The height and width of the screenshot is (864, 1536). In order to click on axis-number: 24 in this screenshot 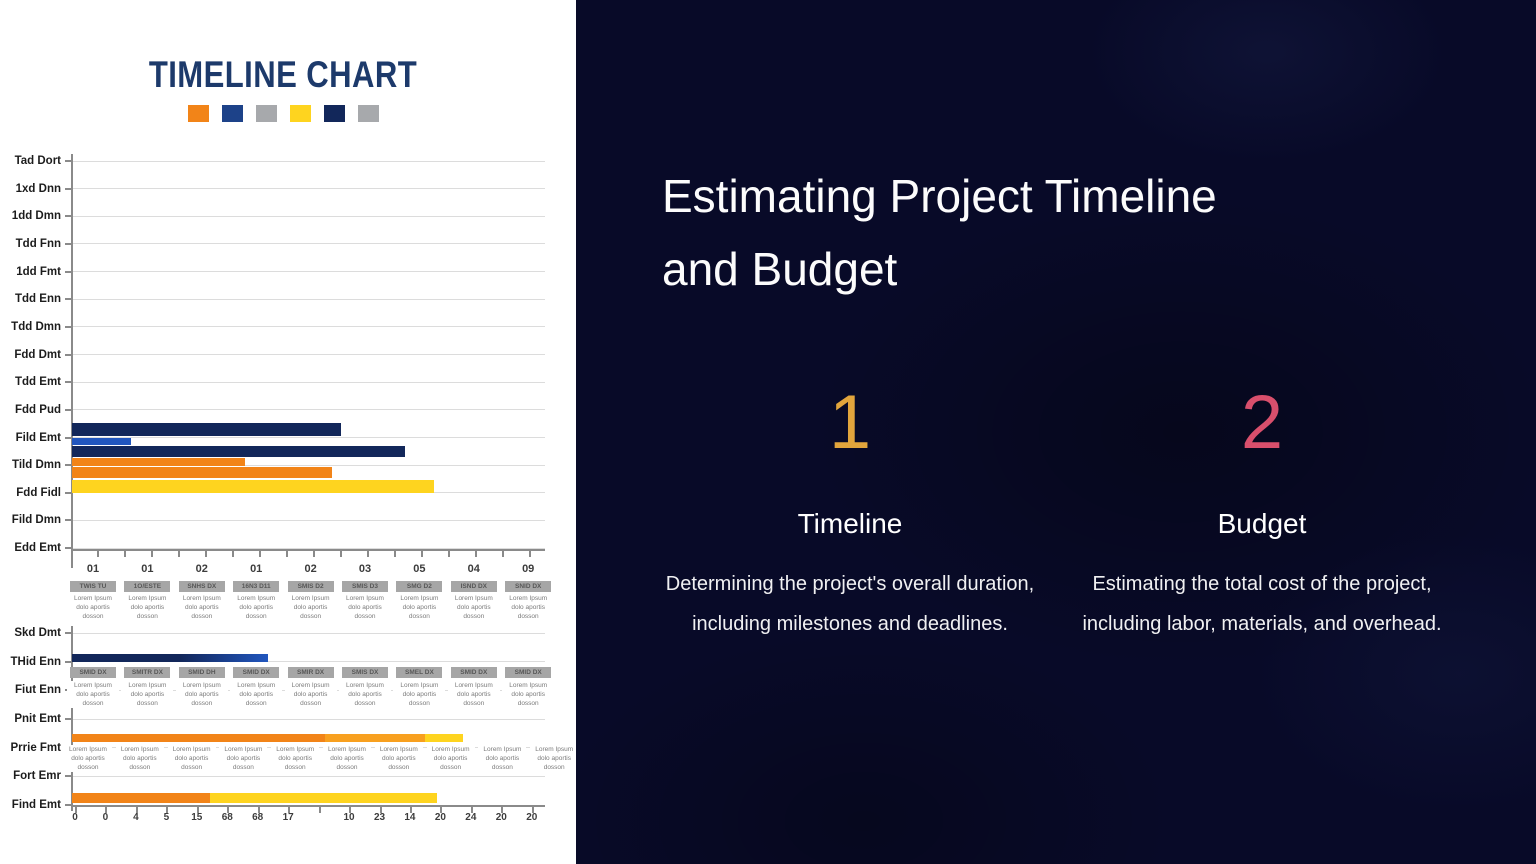, I will do `click(471, 817)`.